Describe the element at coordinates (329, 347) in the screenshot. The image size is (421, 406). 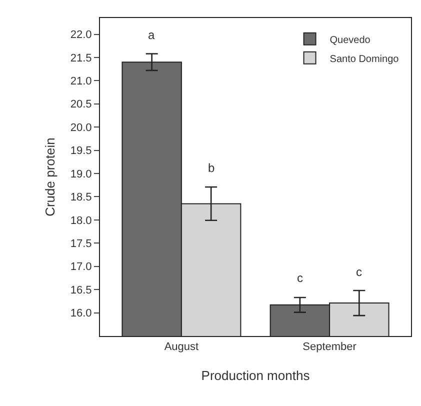
I see `x-tick-label: September` at that location.